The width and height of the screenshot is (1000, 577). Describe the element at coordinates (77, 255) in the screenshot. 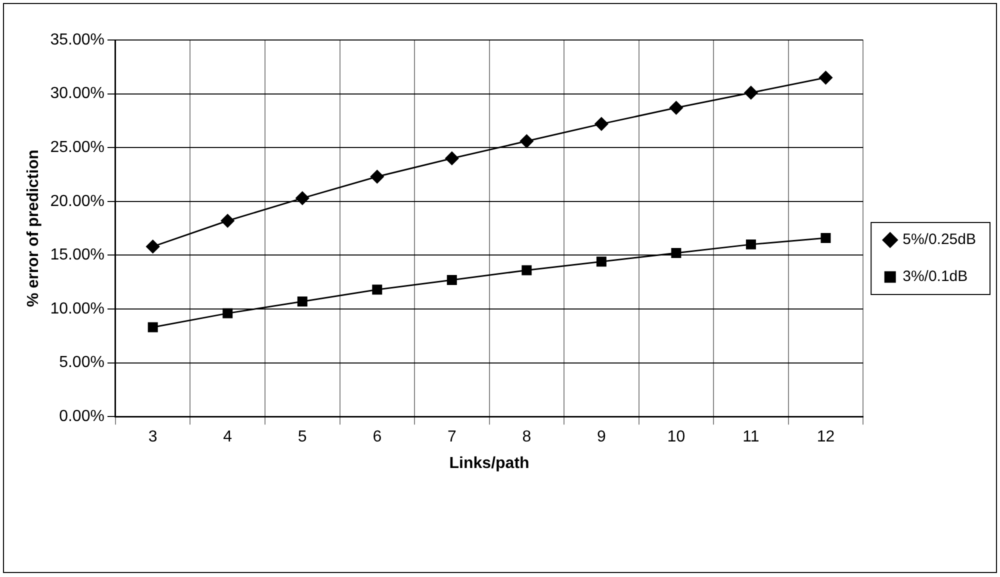

I see `y-tick-label: 15.00%` at that location.